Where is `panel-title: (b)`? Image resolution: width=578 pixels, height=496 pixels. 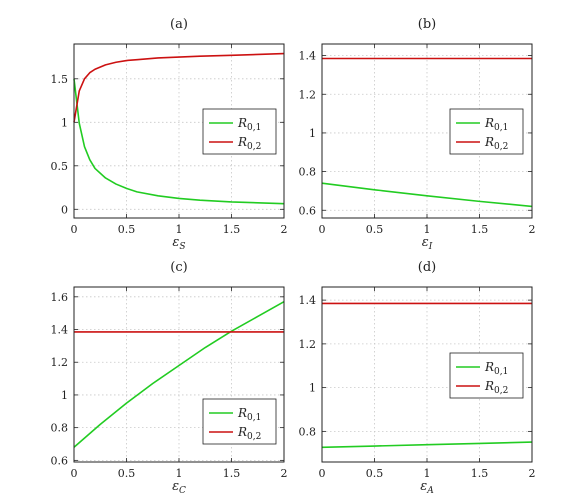
panel-title: (b) is located at coordinates (427, 24).